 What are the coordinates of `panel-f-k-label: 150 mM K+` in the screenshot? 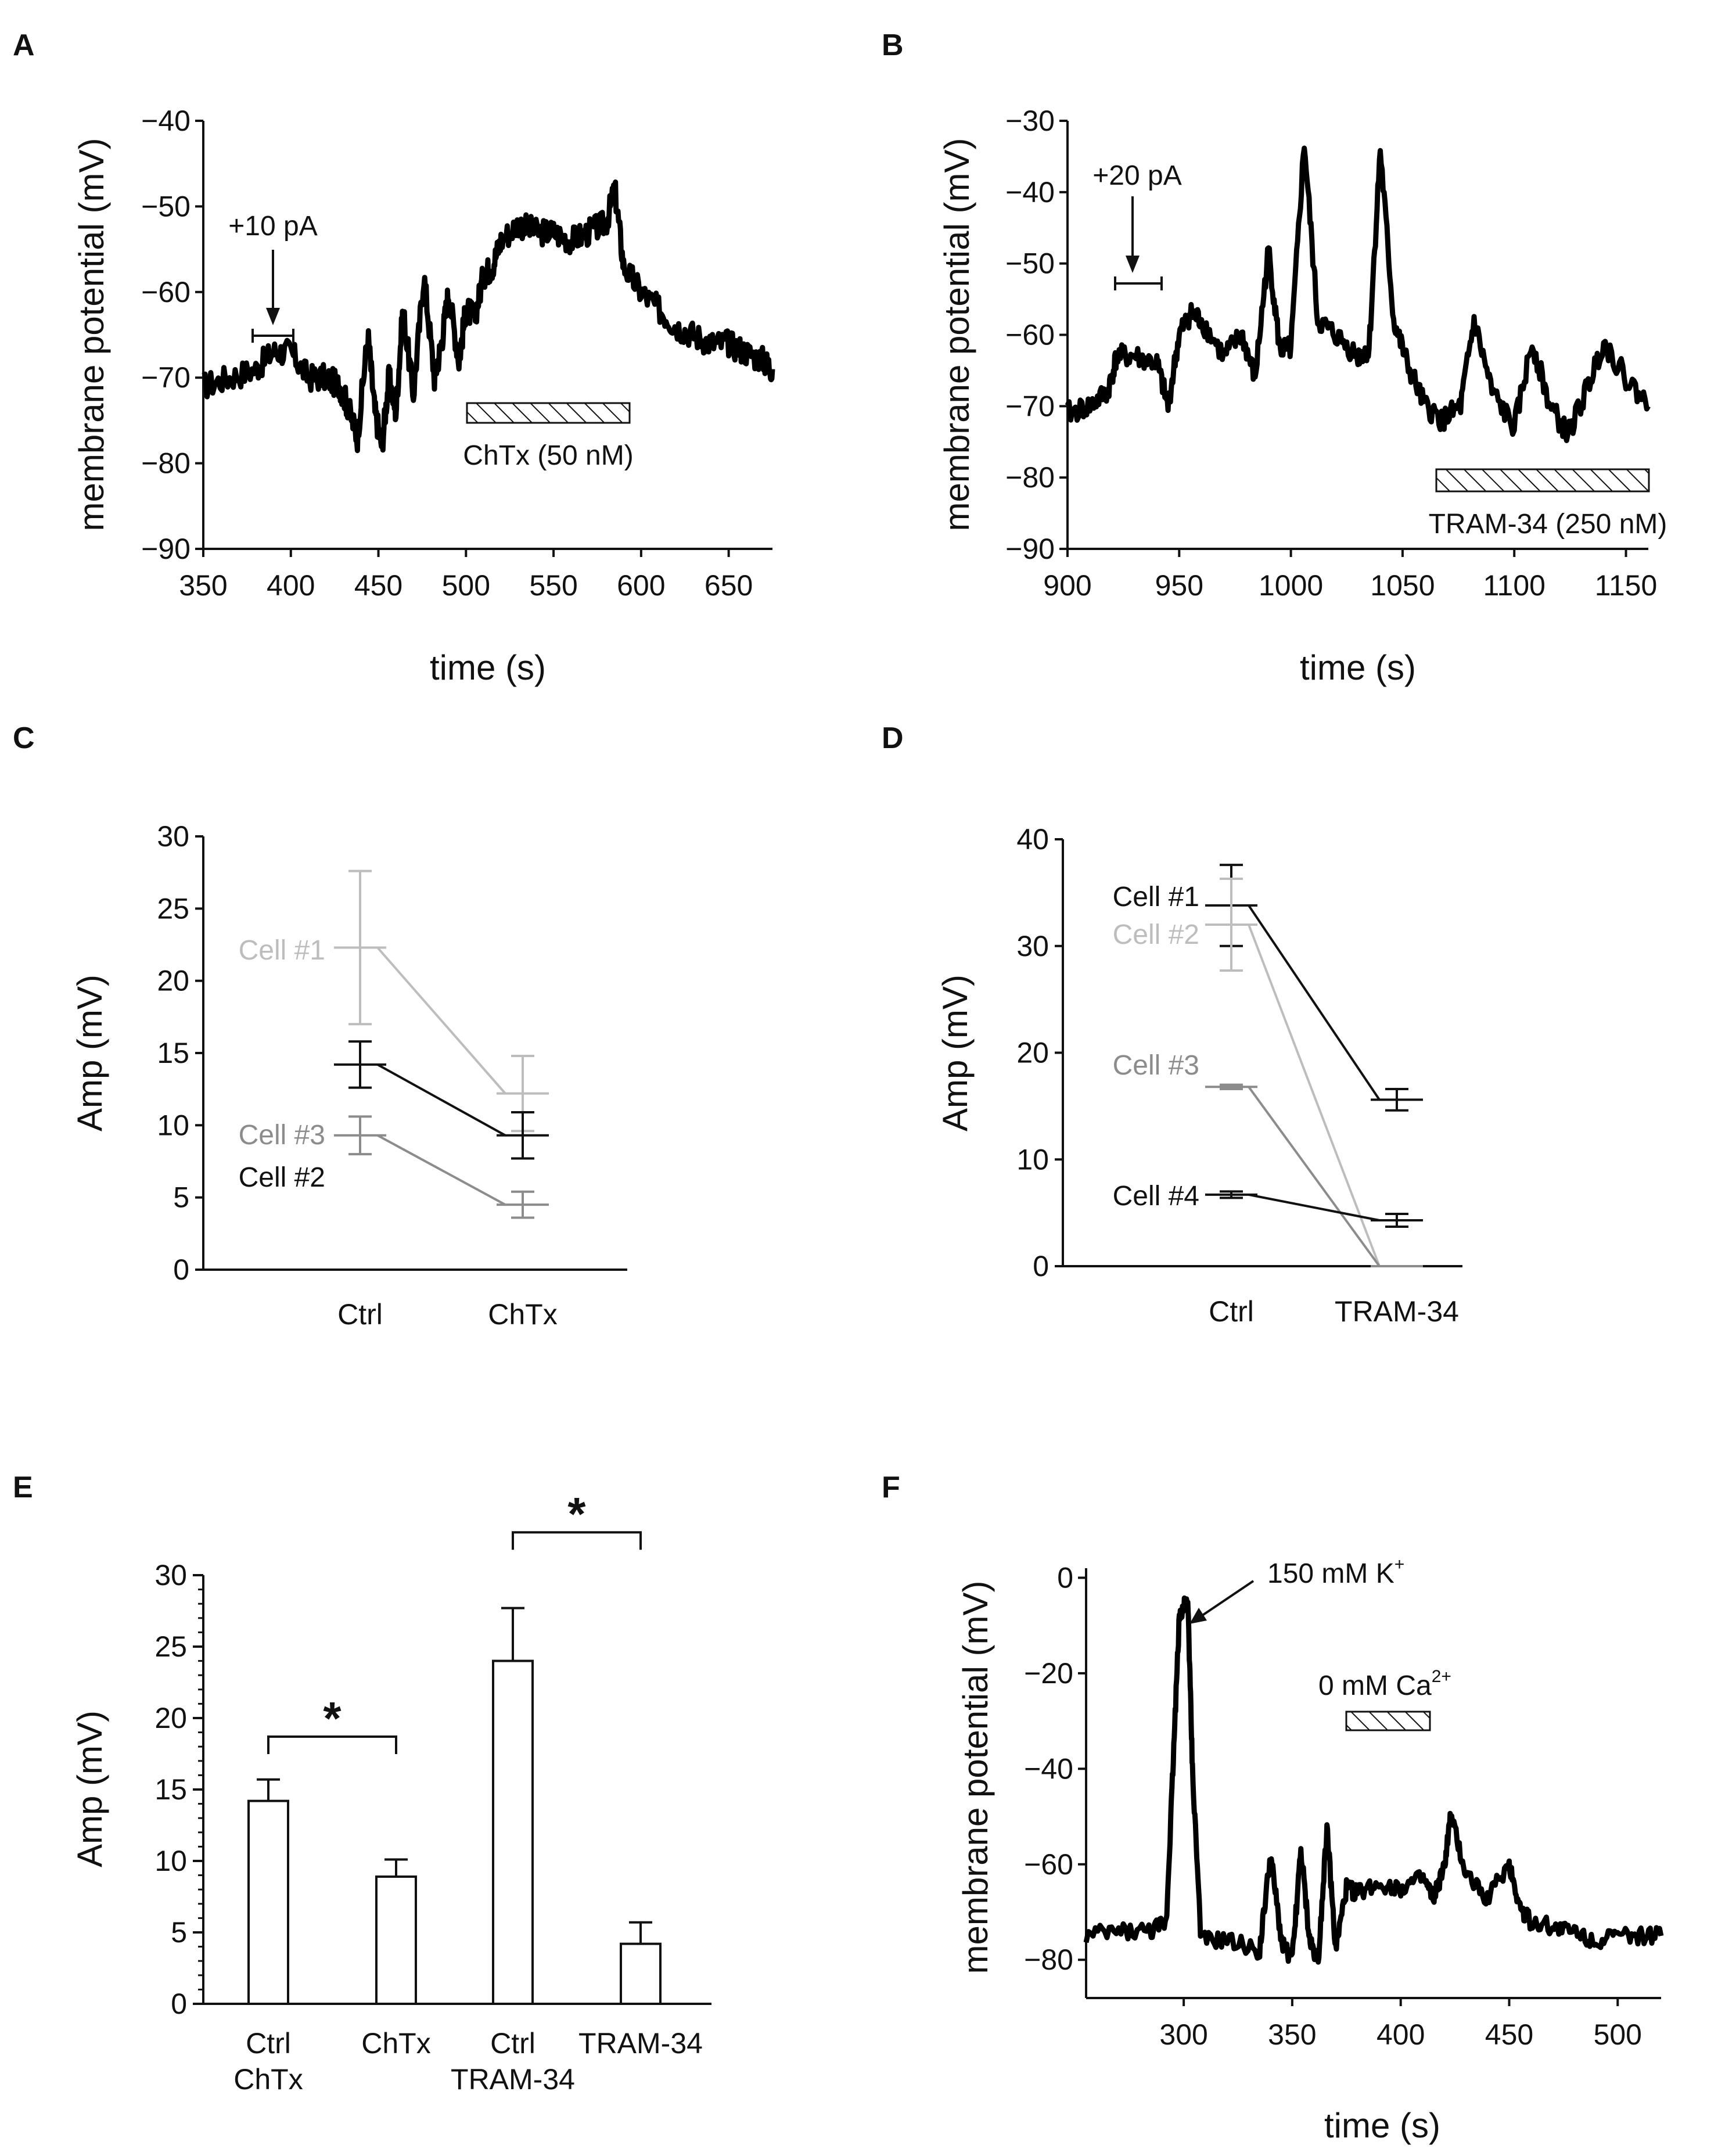 It's located at (1335, 1572).